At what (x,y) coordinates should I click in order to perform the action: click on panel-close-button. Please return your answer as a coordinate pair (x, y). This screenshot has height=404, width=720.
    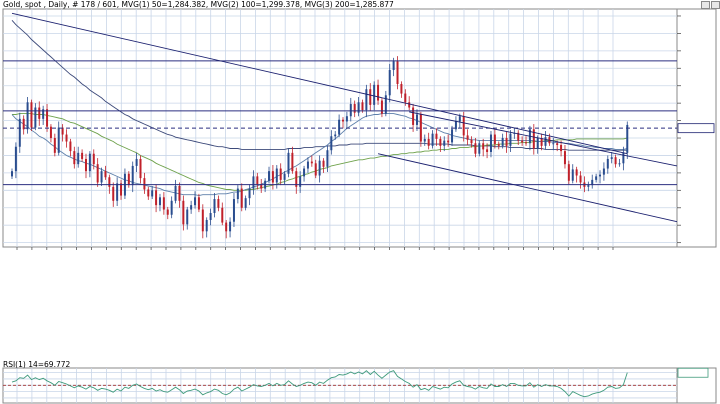
    Looking at the image, I should click on (715, 5).